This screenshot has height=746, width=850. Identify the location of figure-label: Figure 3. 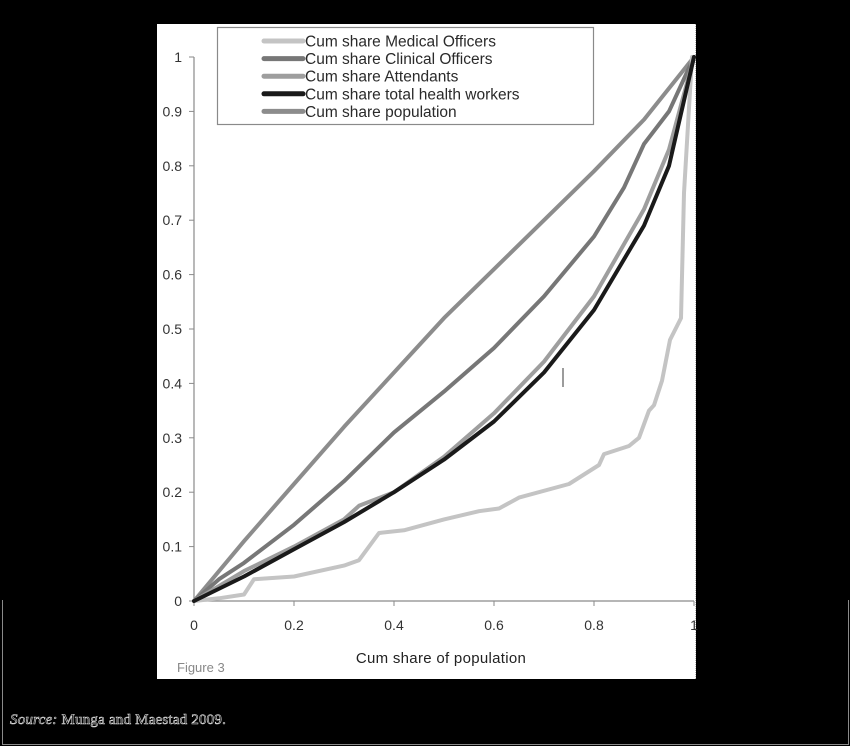
(201, 667).